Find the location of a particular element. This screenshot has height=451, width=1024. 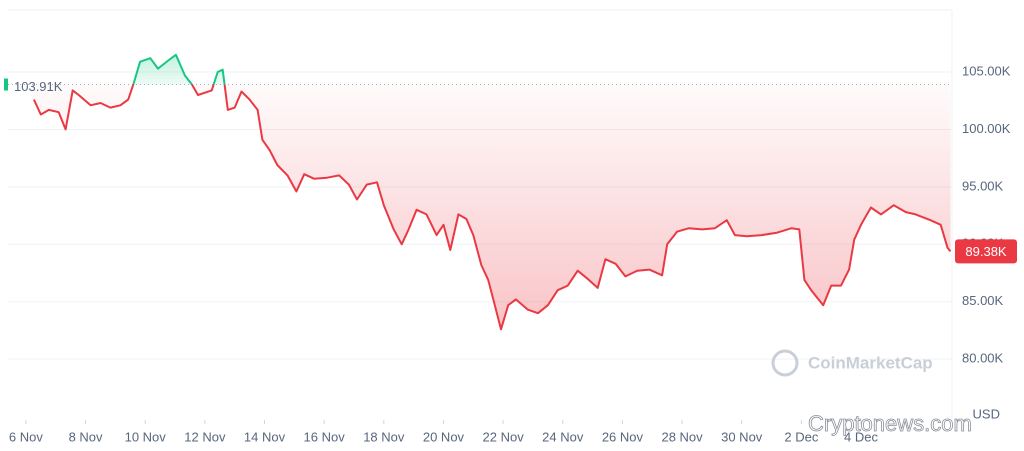

x-tick-label: 18 Nov is located at coordinates (384, 436).